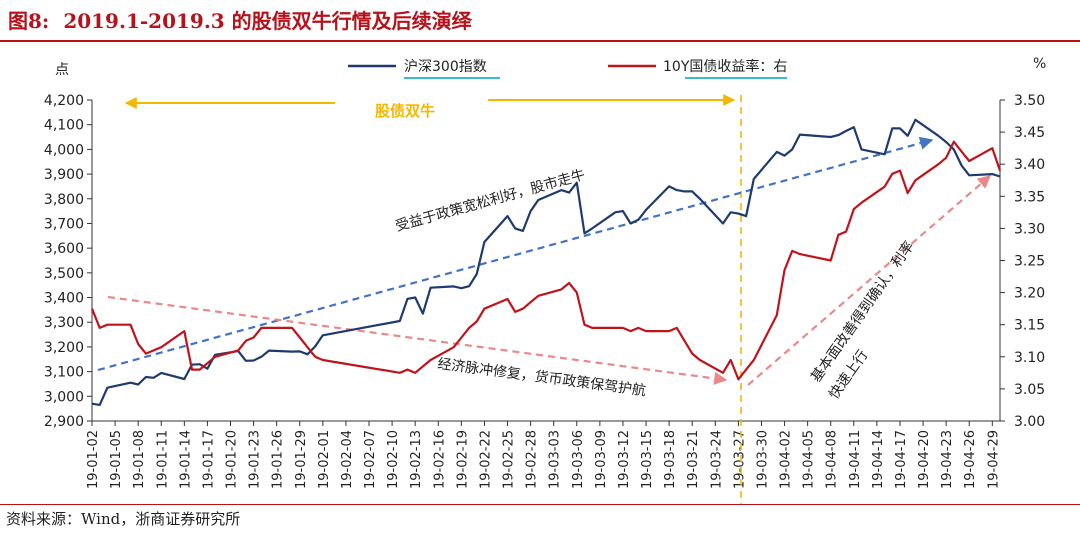  What do you see at coordinates (64, 249) in the screenshot?
I see `left-tick-label: 3,600` at bounding box center [64, 249].